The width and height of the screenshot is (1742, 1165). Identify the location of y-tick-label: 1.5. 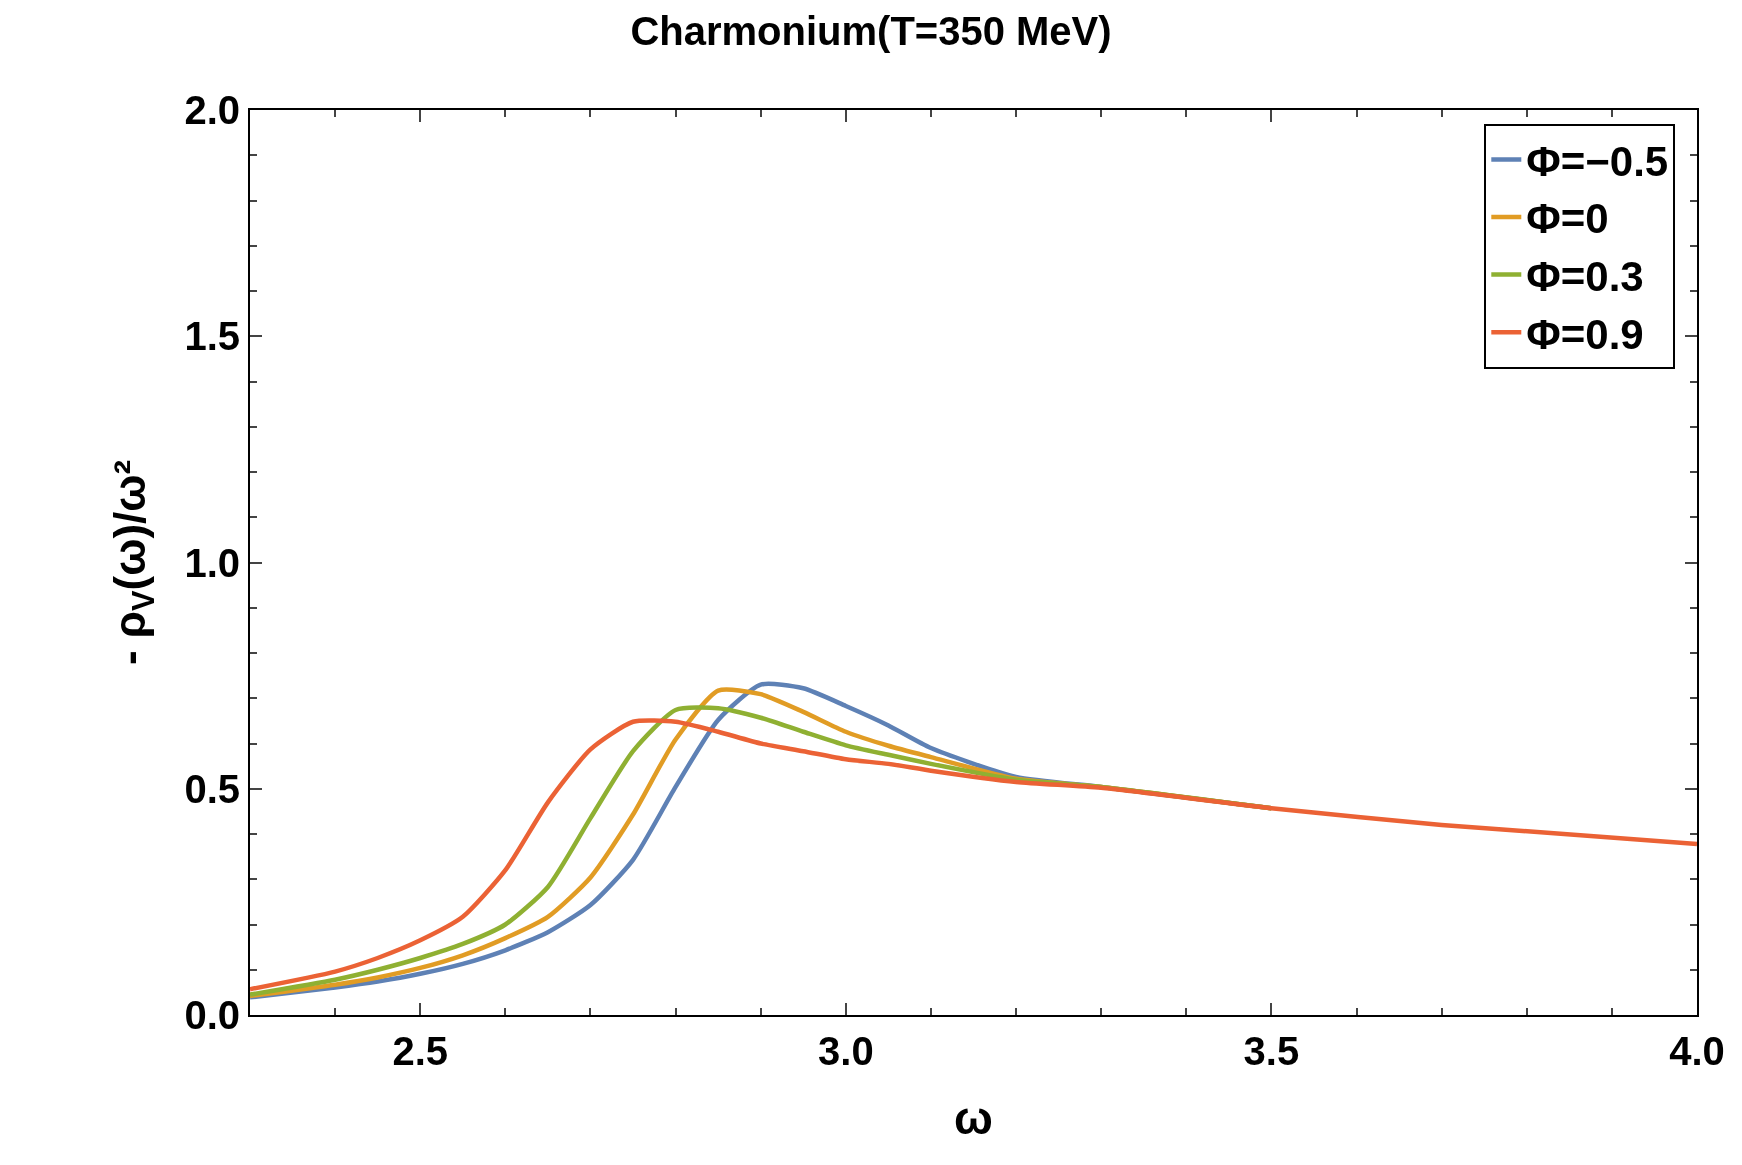
(212, 336).